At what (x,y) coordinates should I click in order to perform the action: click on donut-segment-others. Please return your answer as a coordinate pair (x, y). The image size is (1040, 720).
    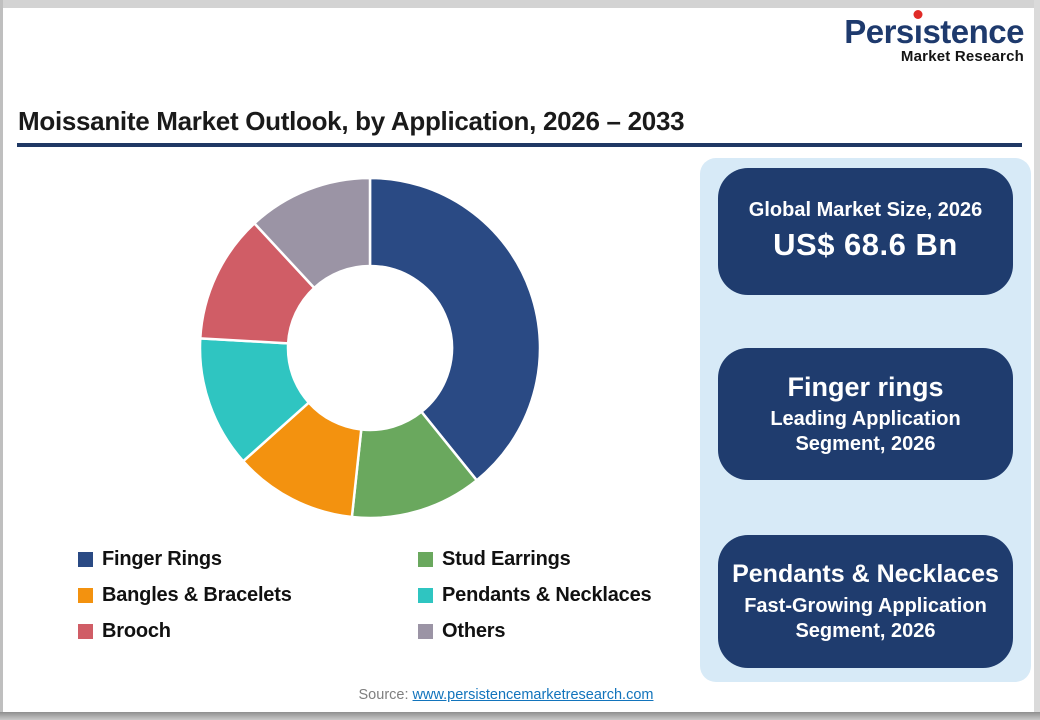
    Looking at the image, I should click on (312, 233).